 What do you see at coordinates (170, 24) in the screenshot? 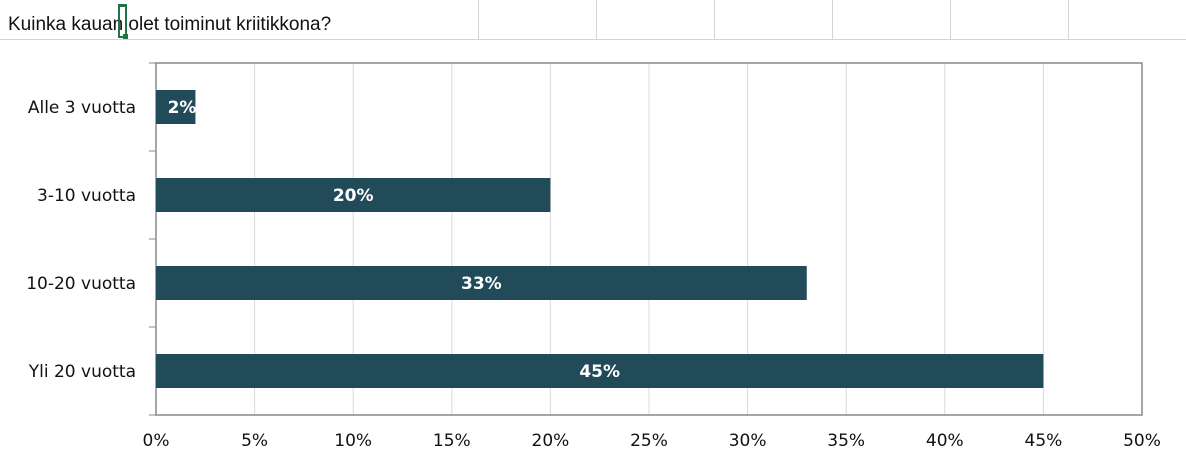
I see `title-cell: Kuinka kauan olet toiminut kriitikkona?` at bounding box center [170, 24].